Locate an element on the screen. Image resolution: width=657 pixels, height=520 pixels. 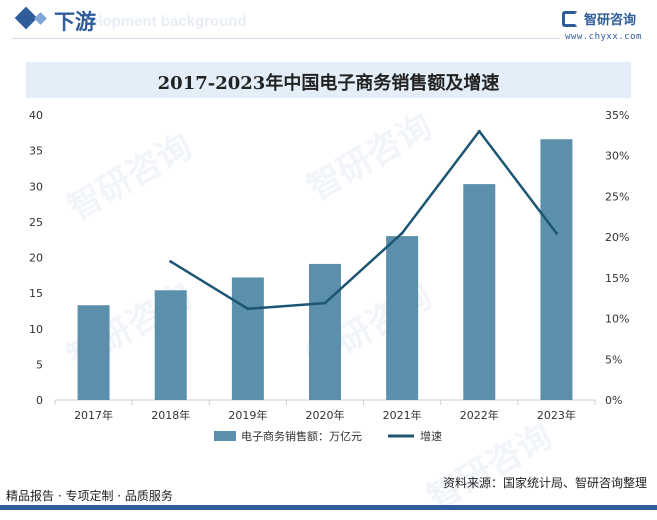
logo-mark-icon is located at coordinates (570, 19).